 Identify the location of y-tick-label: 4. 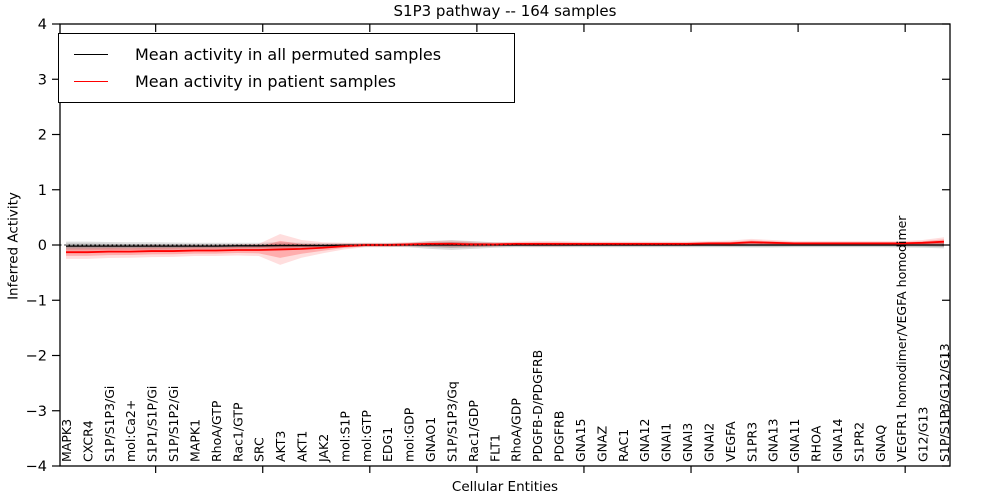
(42, 25).